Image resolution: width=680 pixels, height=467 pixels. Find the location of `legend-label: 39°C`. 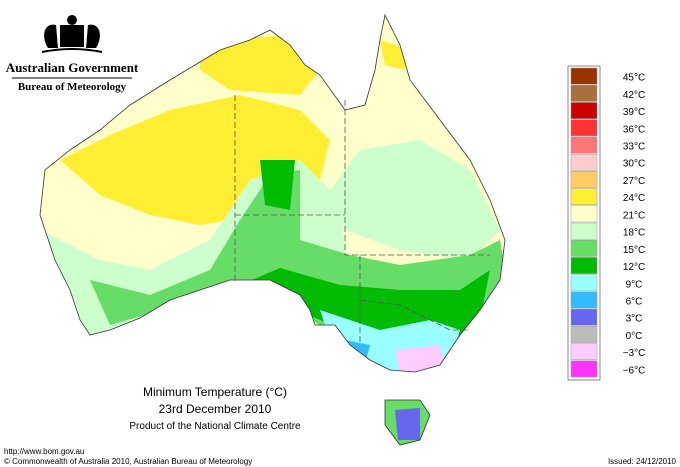

legend-label: 39°C is located at coordinates (634, 112).